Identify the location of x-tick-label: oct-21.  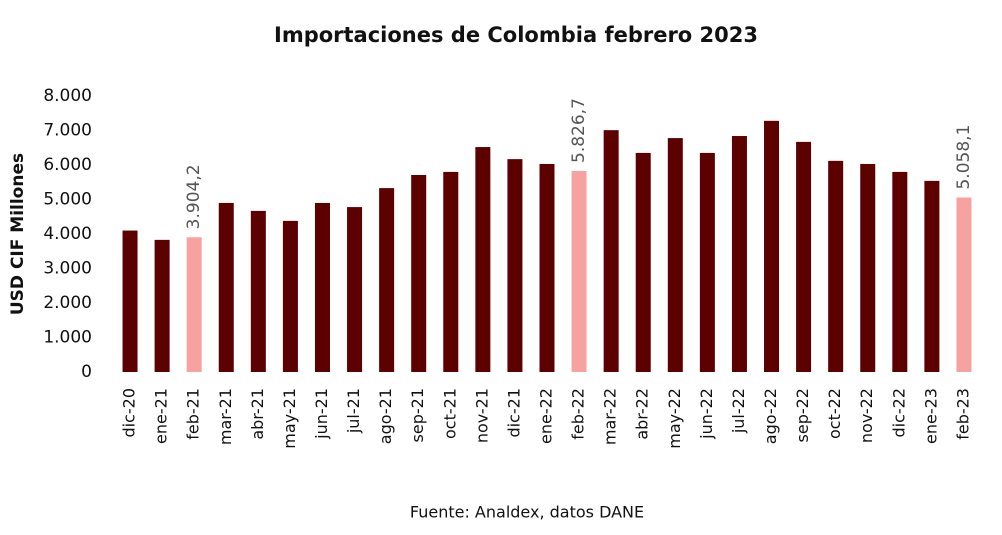
(449, 413).